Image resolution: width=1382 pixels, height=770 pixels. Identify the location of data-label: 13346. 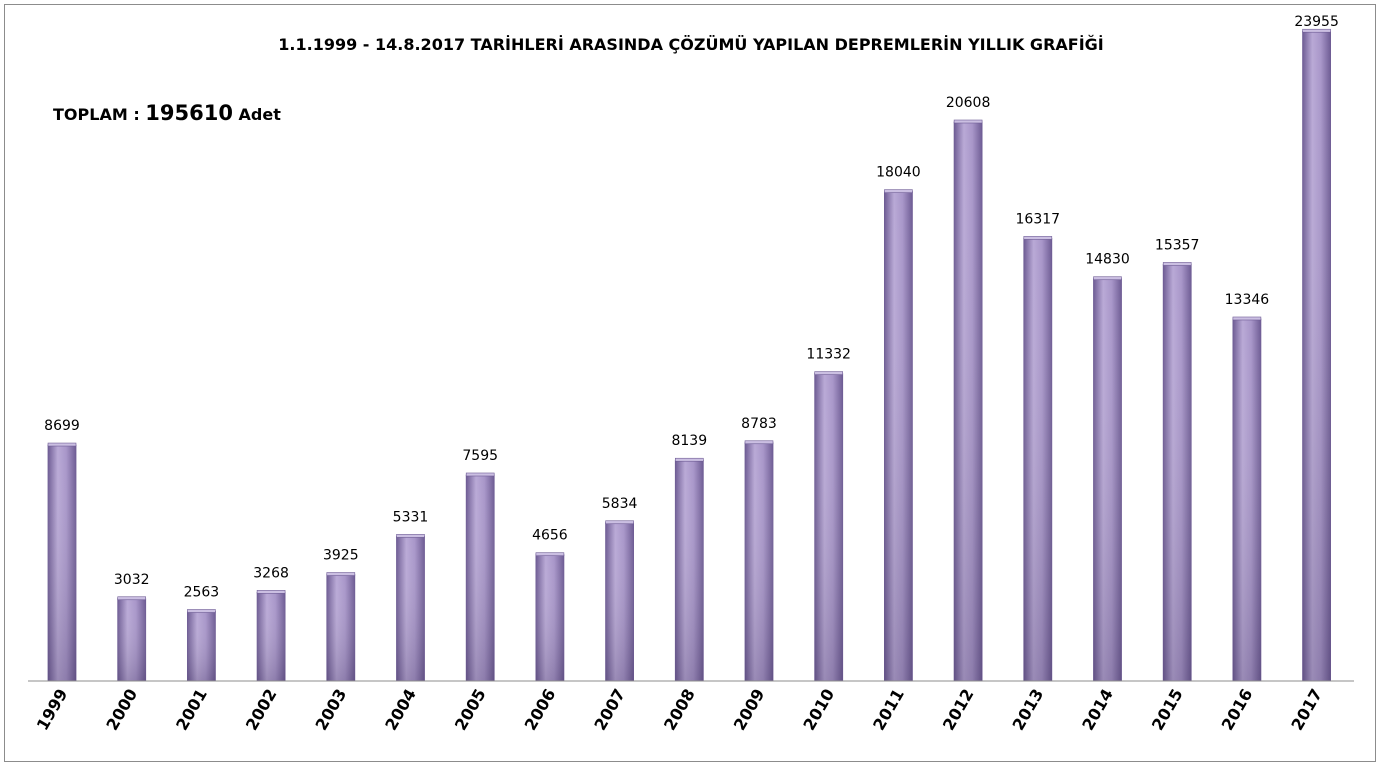
(1247, 300).